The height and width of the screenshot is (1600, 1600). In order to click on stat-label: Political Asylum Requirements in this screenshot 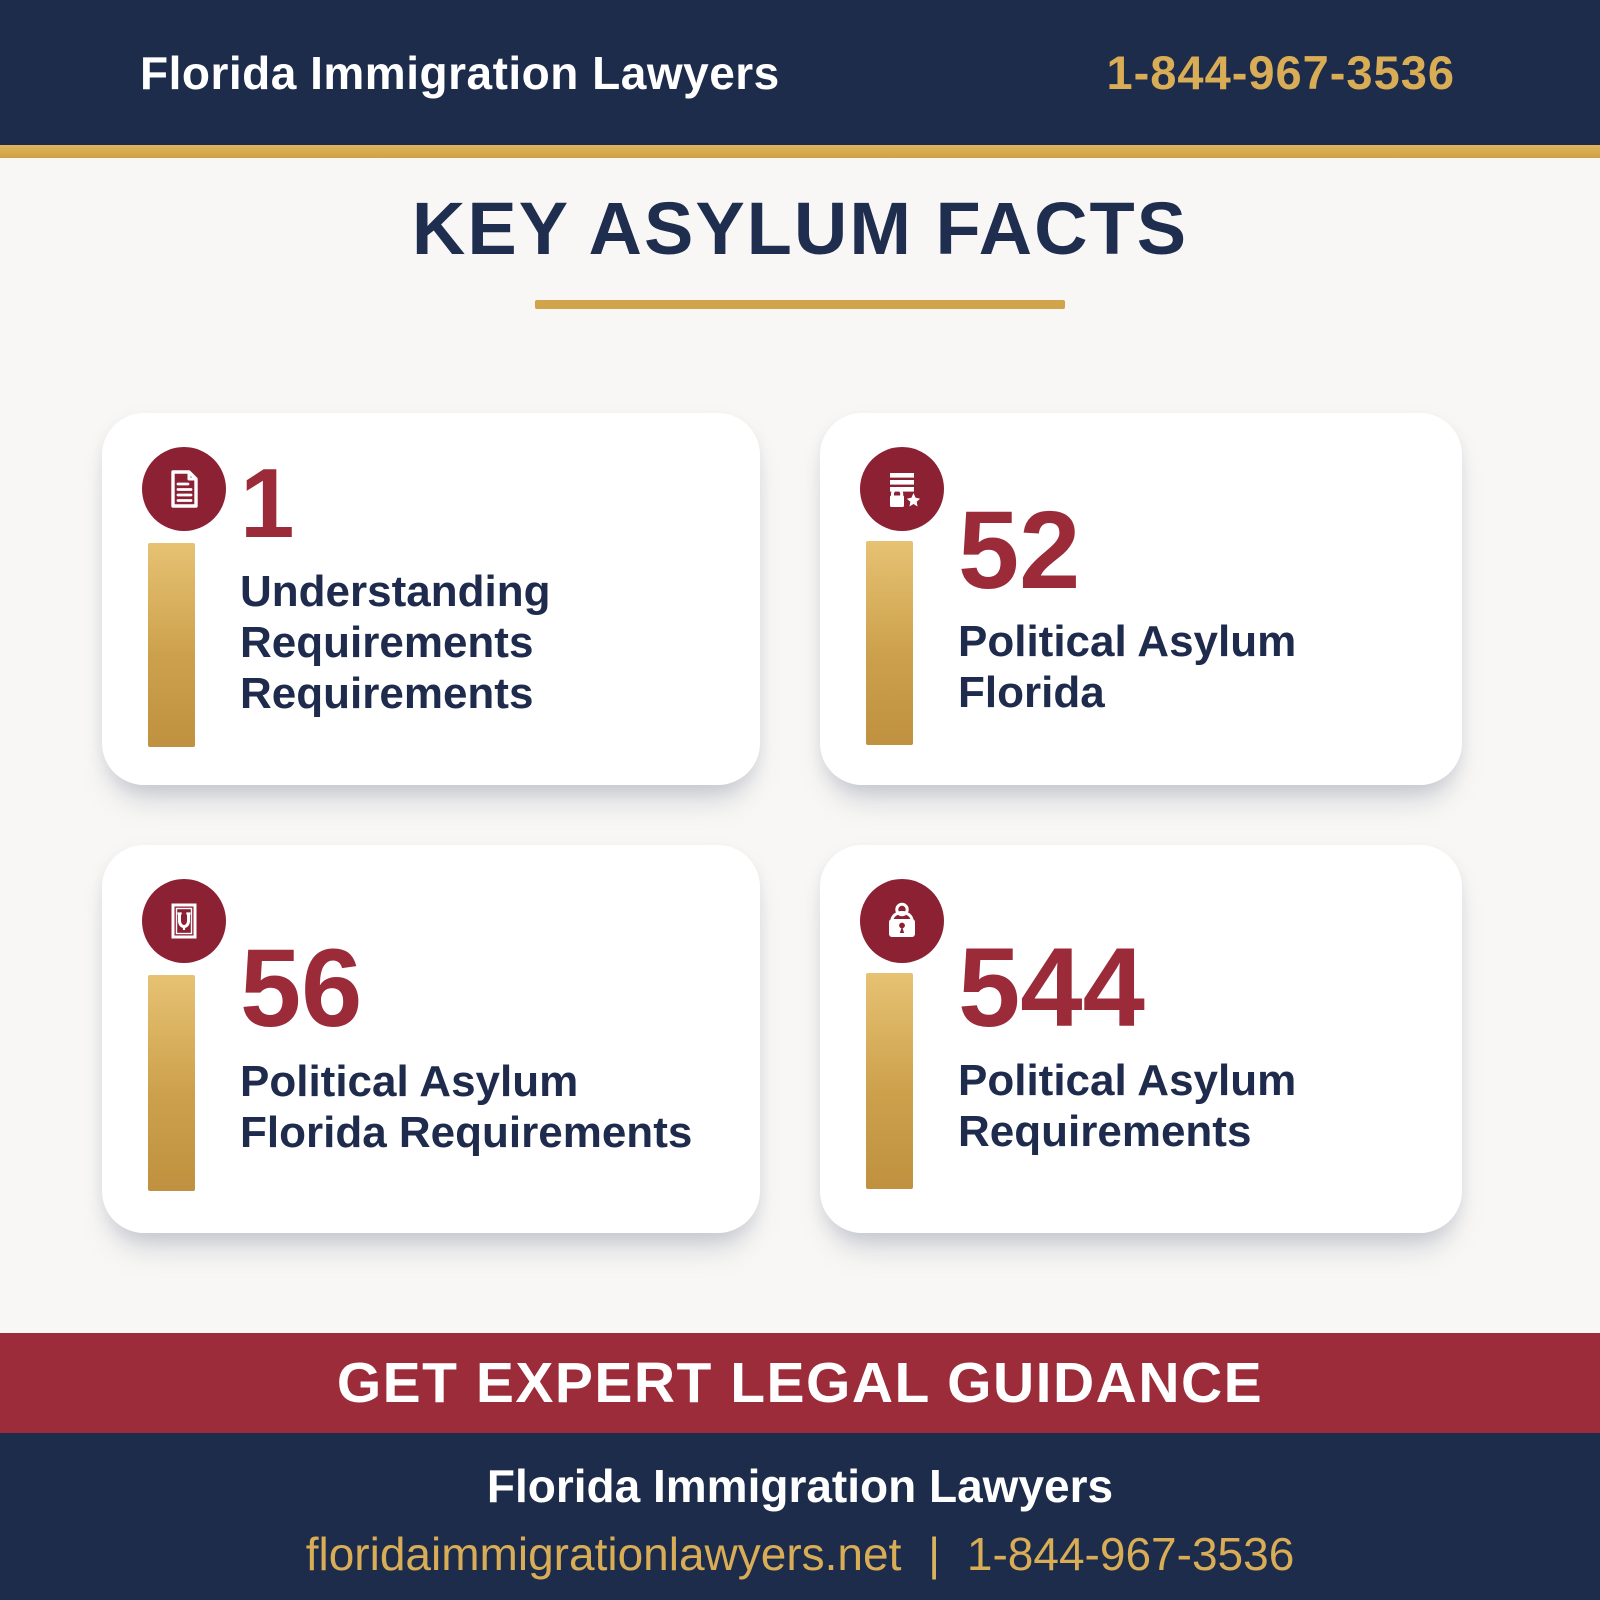, I will do `click(1127, 1106)`.